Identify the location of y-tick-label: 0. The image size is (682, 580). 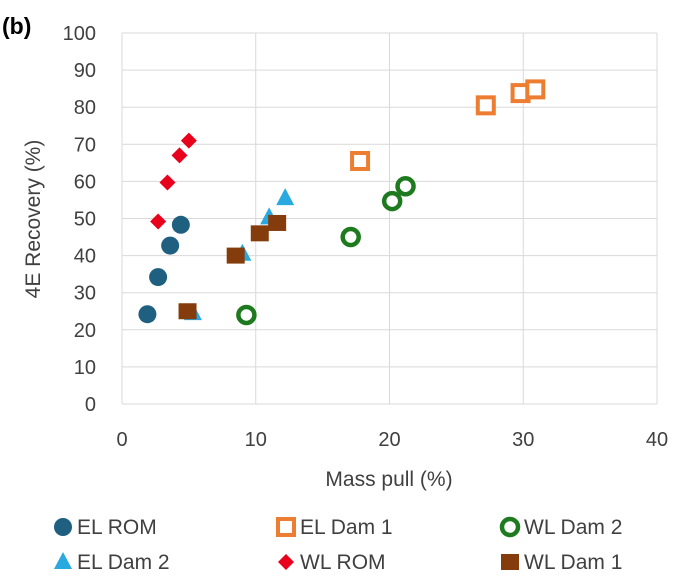
(90, 405).